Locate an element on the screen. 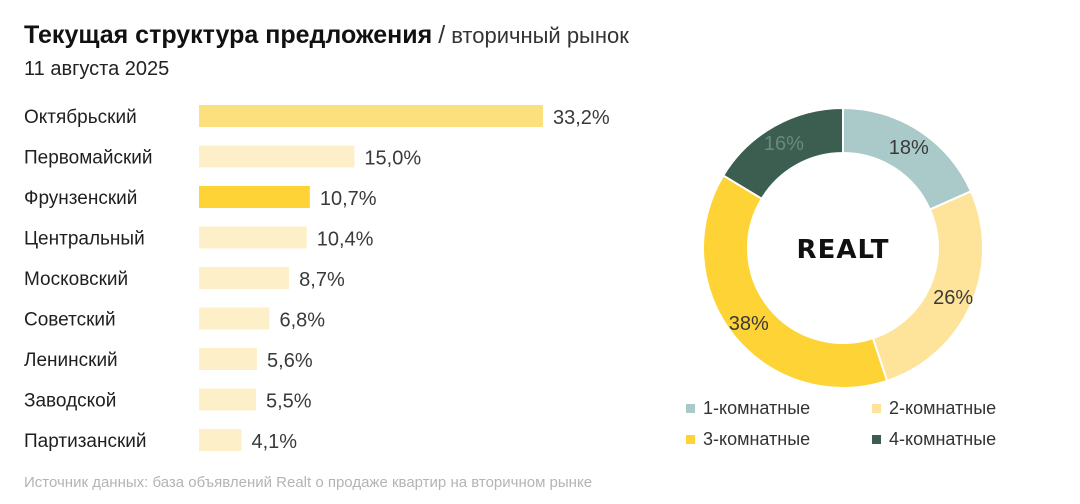 The image size is (1080, 504). bar-value-label: 4,1% is located at coordinates (274, 442).